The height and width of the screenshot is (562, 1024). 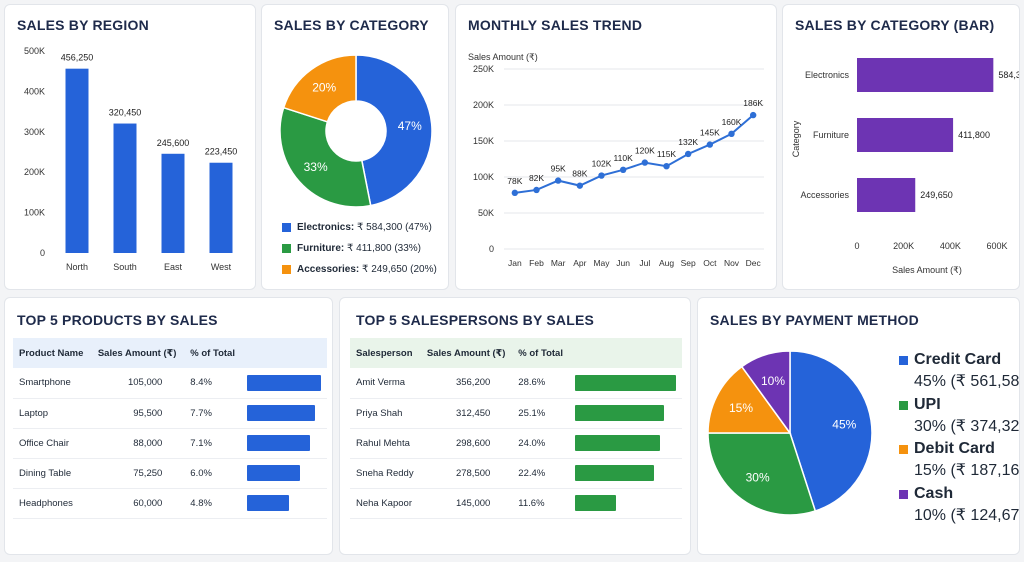 I want to click on table-row: Laptop 95,500 7.7%, so click(x=170, y=413).